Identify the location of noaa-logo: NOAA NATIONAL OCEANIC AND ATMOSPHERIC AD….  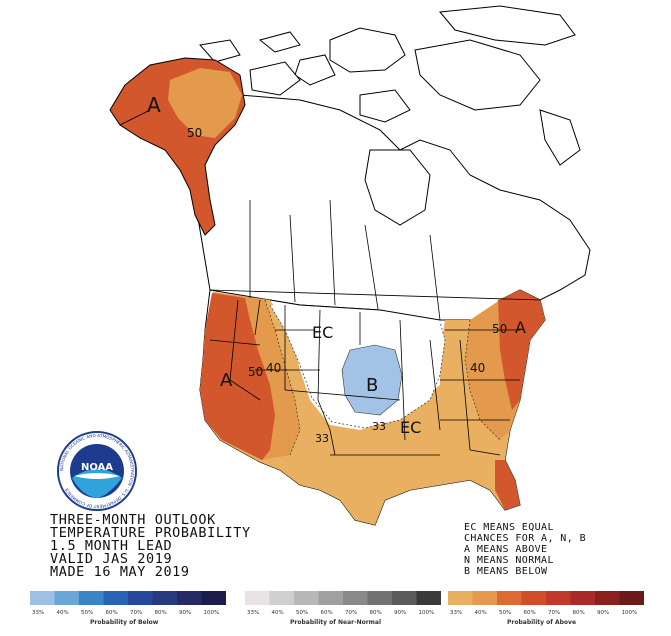
(97, 471).